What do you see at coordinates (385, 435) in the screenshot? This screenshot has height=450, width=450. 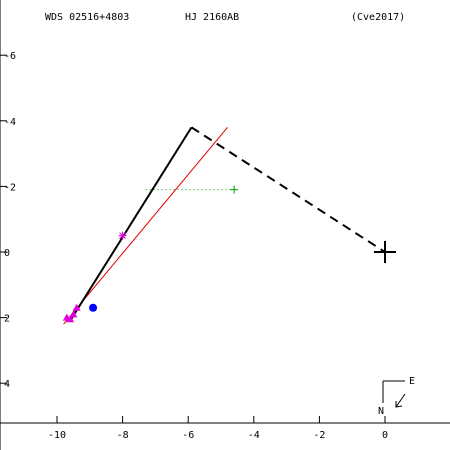 I see `x-tick-label: 0` at bounding box center [385, 435].